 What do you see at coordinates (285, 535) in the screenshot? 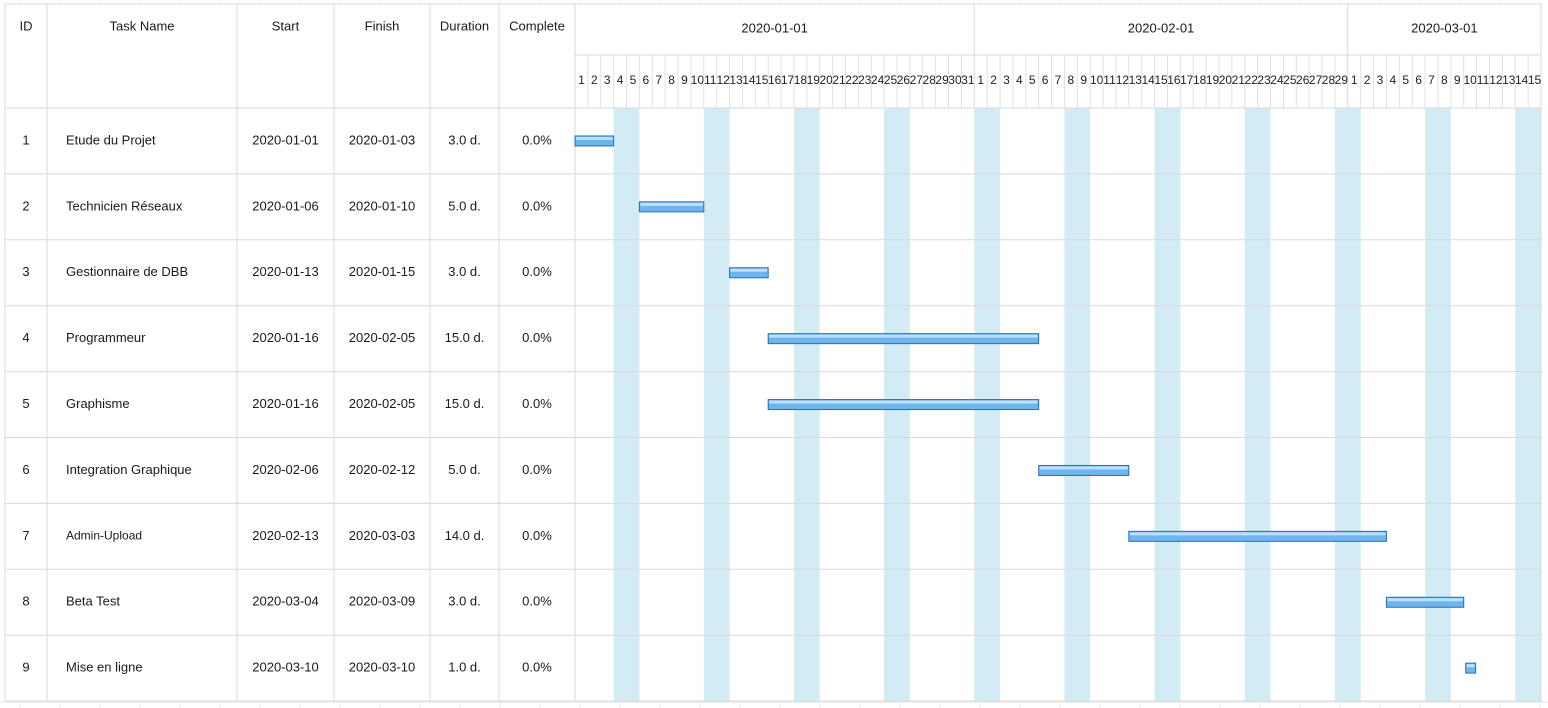
I see `task-start: 2020-02-13` at bounding box center [285, 535].